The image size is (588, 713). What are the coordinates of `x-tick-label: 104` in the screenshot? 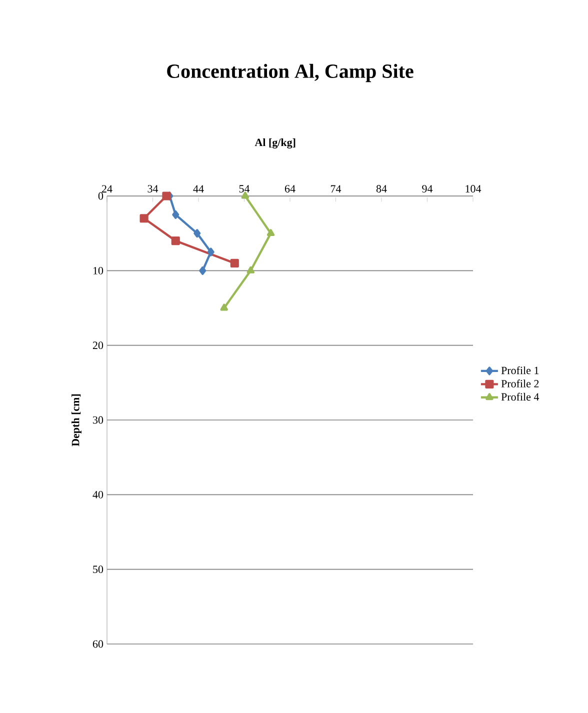 It's located at (474, 188).